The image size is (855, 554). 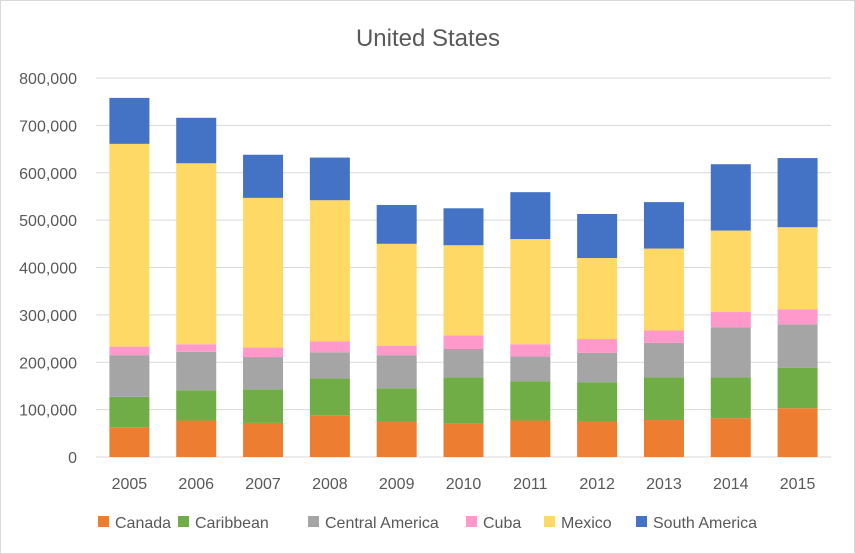 I want to click on x-tick-label: 2010, so click(x=464, y=484).